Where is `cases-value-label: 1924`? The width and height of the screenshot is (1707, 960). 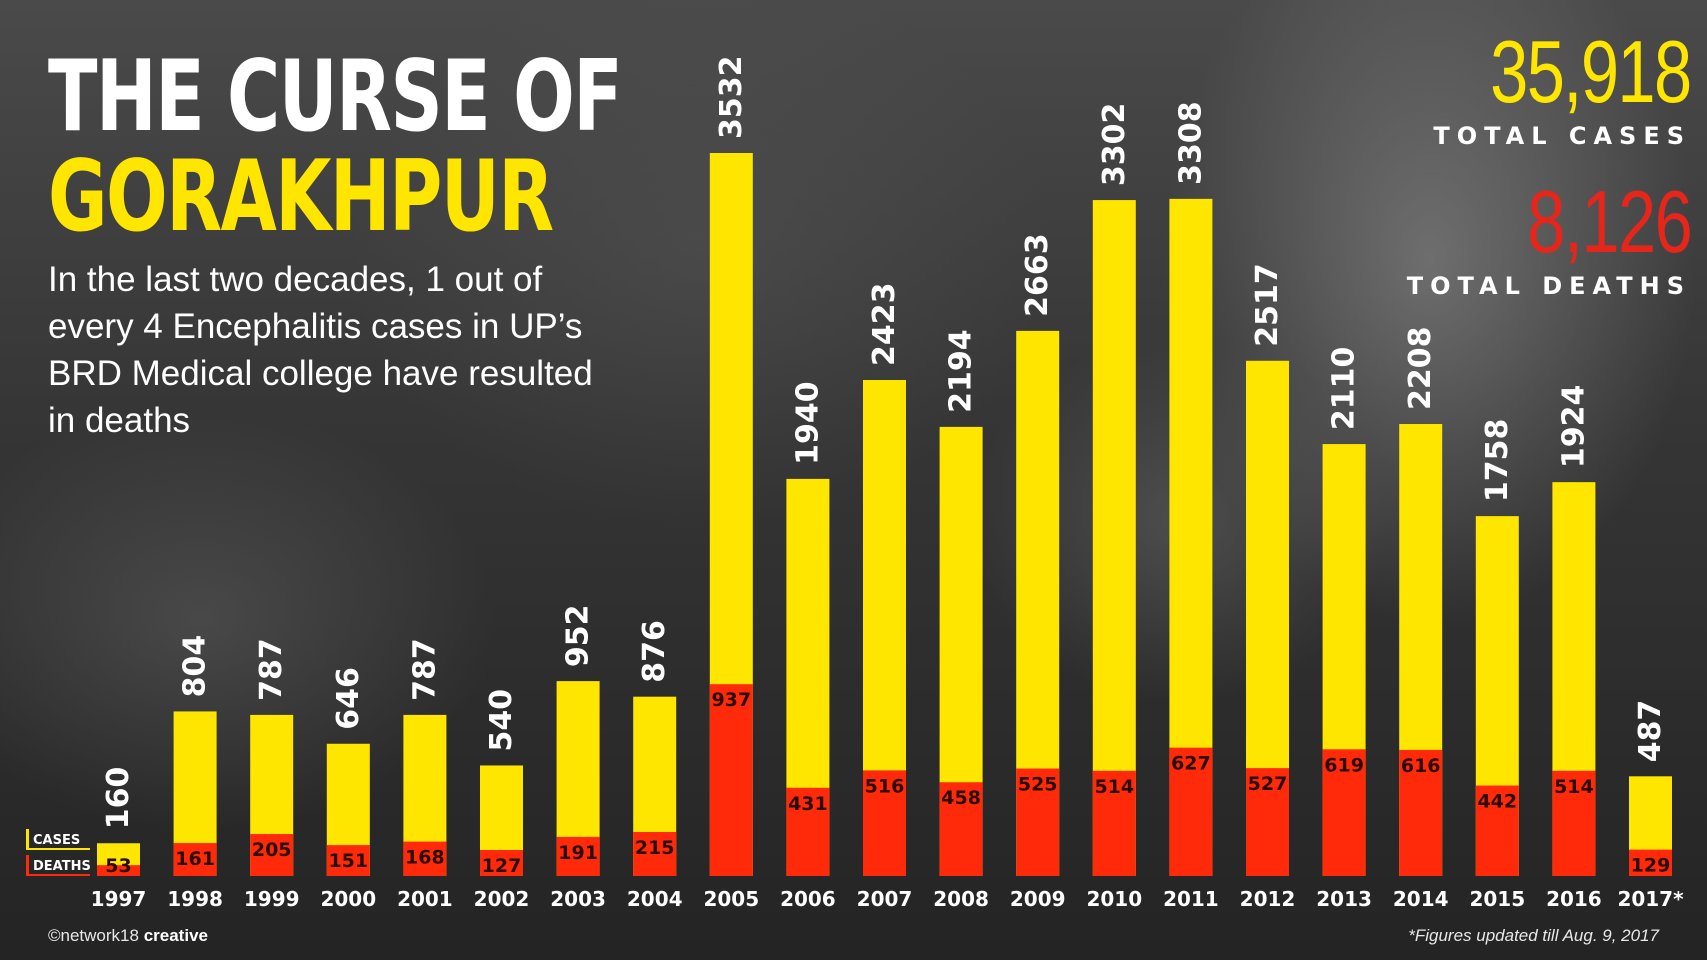
cases-value-label: 1924 is located at coordinates (1573, 427).